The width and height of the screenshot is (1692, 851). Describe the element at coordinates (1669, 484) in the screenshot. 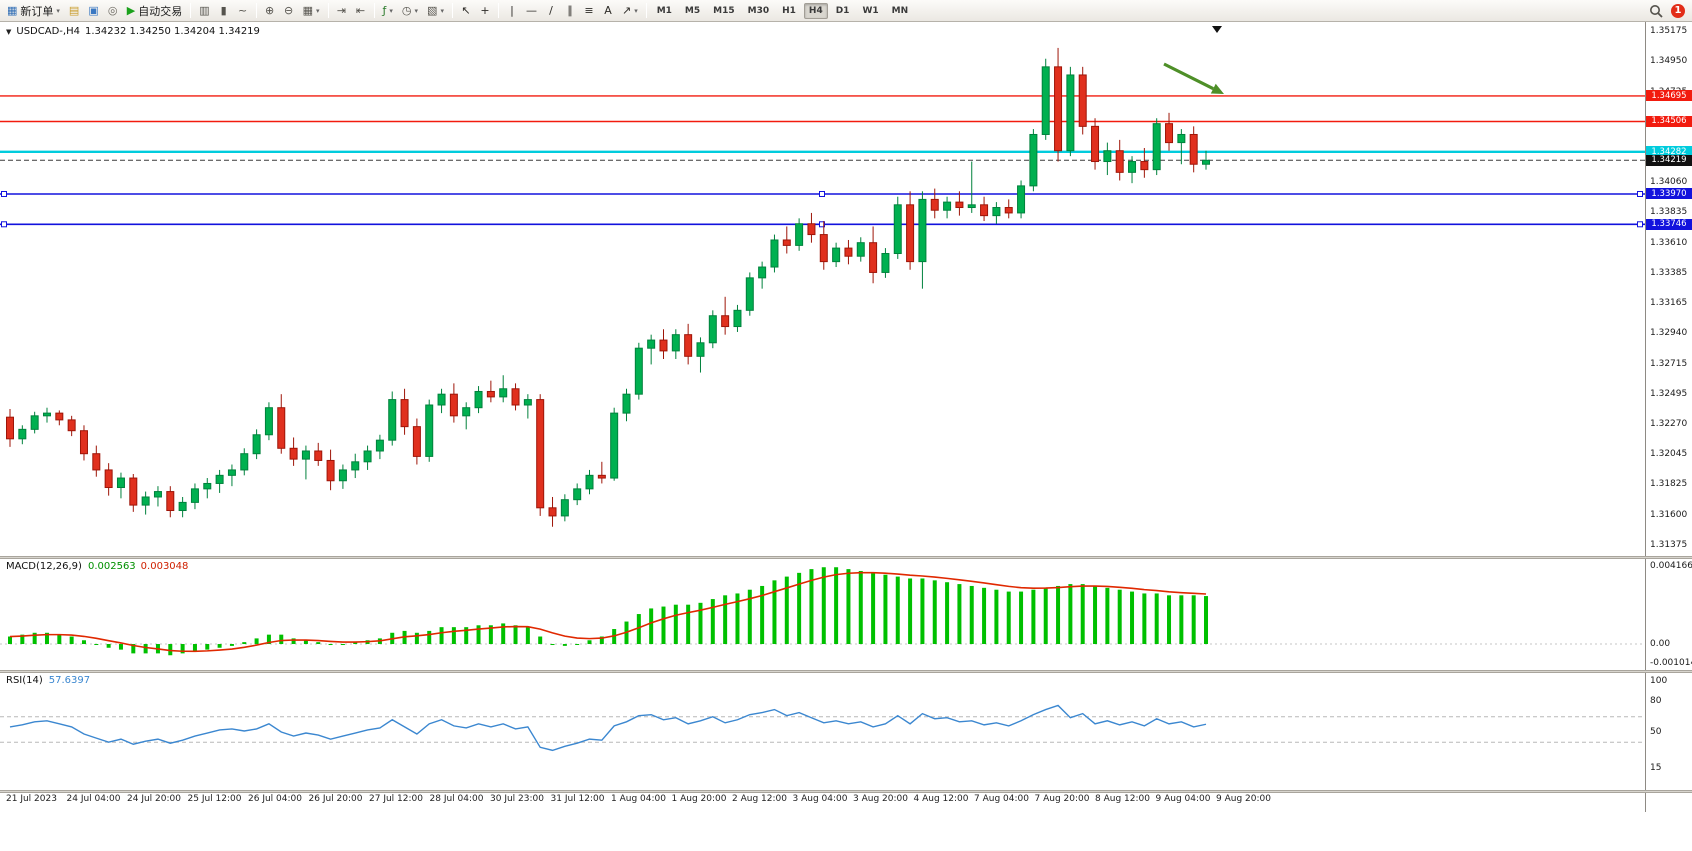

I see `price-axis-tick: 1.31825` at that location.